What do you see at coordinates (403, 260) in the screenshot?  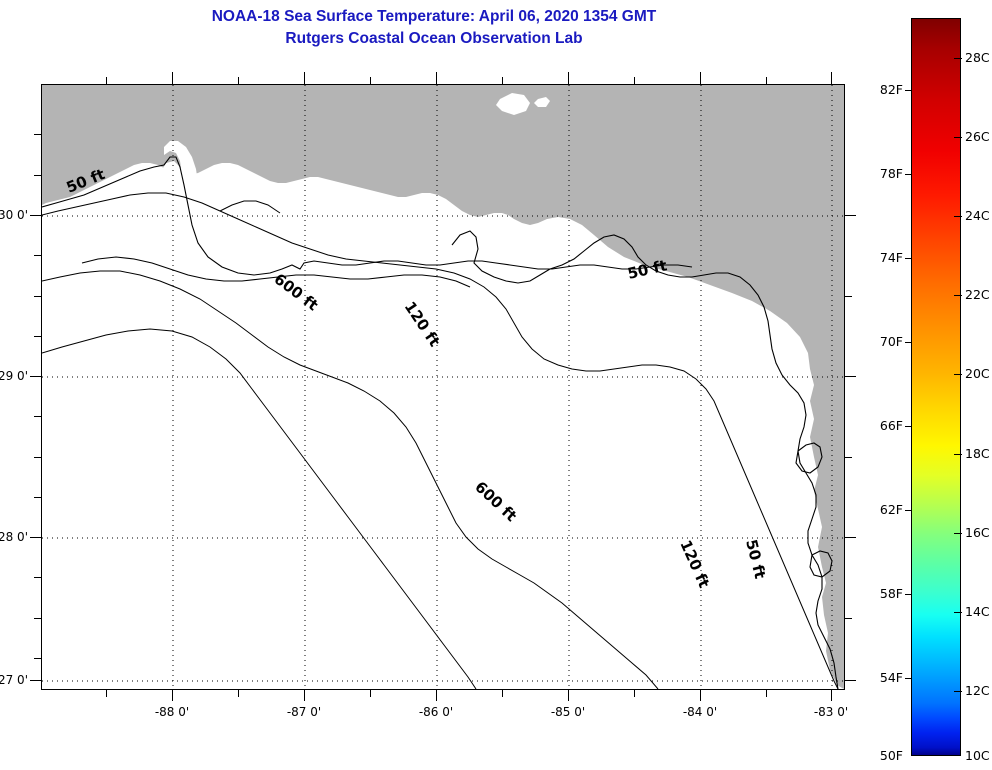 I see `choctawhatchee-bay` at bounding box center [403, 260].